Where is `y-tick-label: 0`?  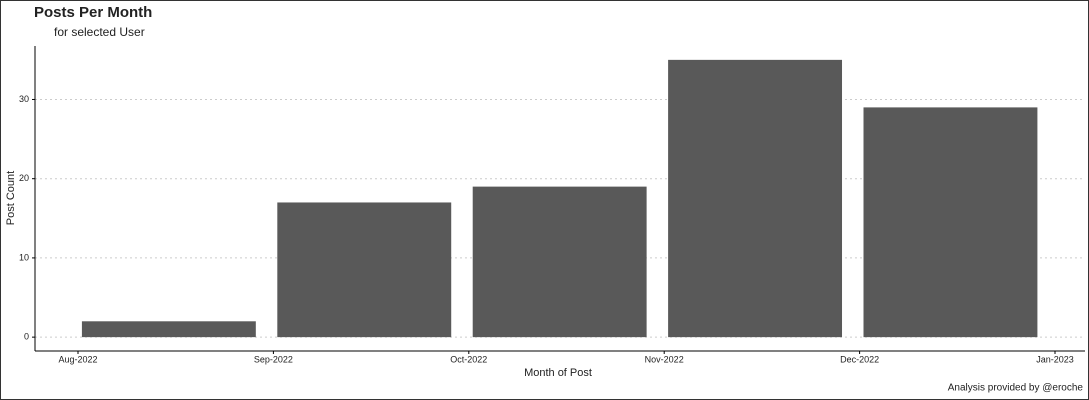
y-tick-label: 0 is located at coordinates (26, 337).